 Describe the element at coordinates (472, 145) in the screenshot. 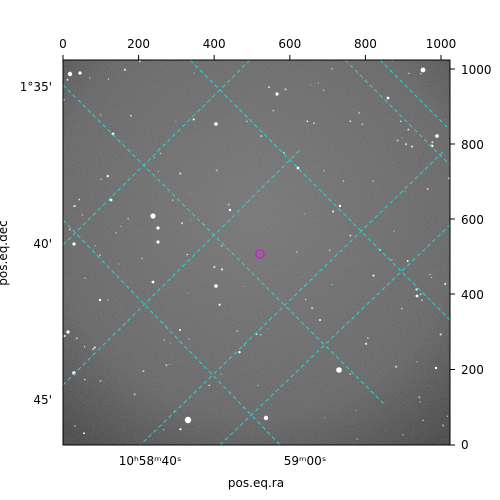

I see `right-tick-label: 800` at that location.